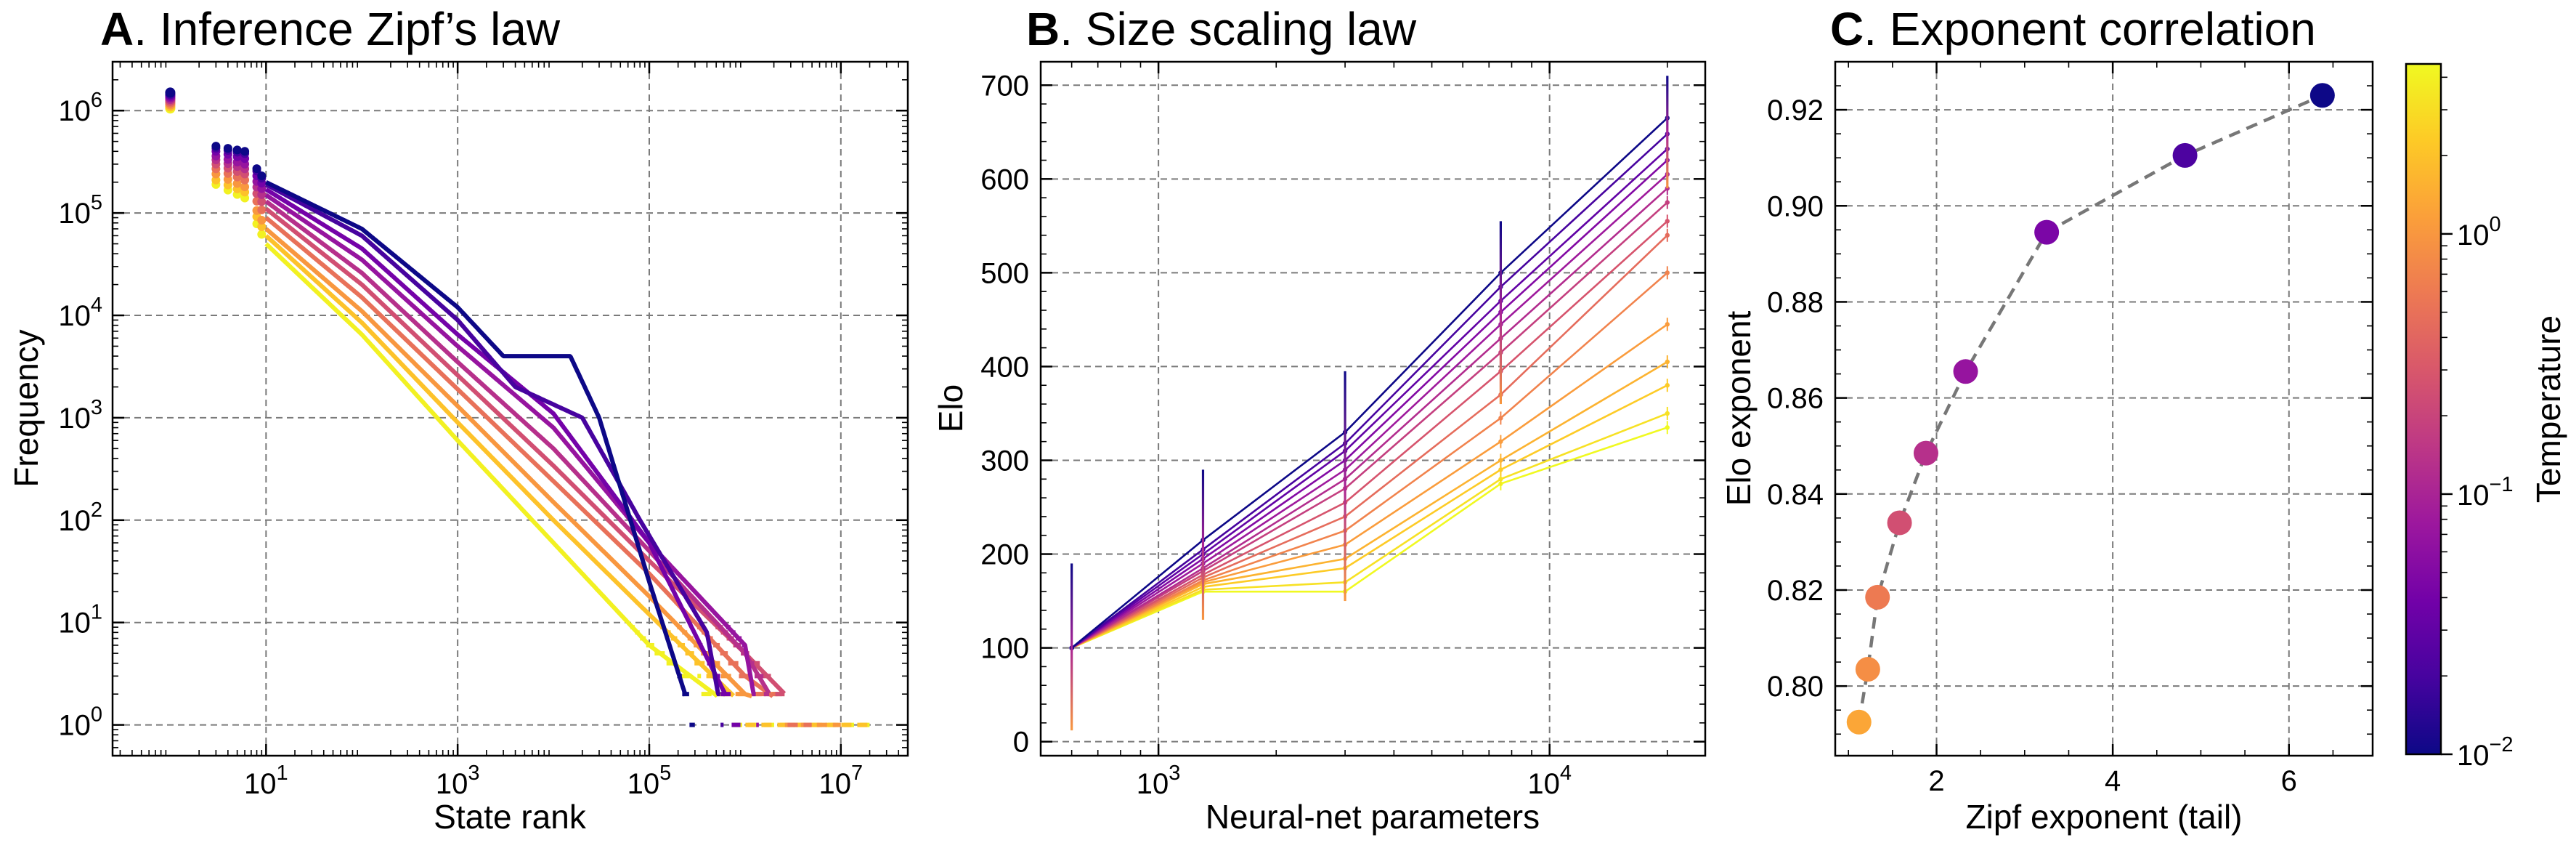 The image size is (2576, 848). I want to click on panel-b-ytick-label: 100, so click(1005, 649).